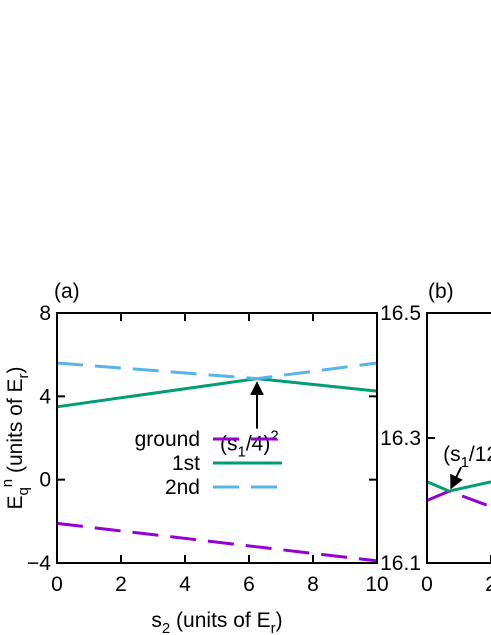 This screenshot has height=635, width=491. Describe the element at coordinates (441, 291) in the screenshot. I see `panel-b-label: (b)` at that location.